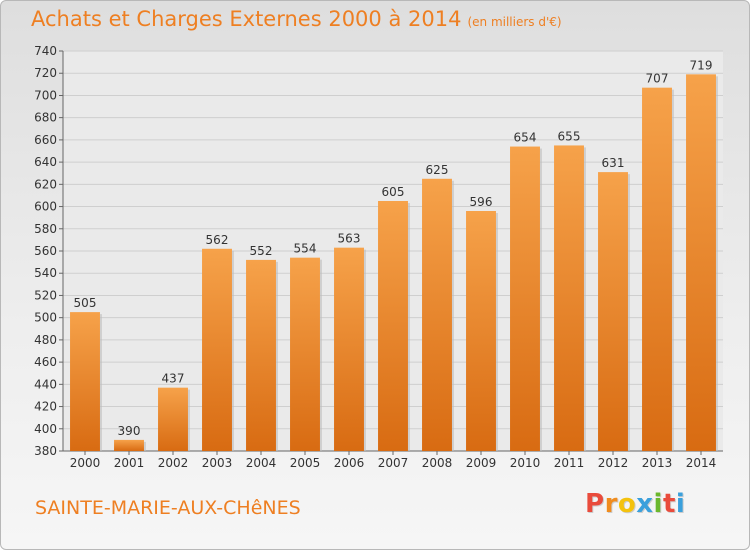  Describe the element at coordinates (701, 65) in the screenshot. I see `bar-value-label: 719` at that location.